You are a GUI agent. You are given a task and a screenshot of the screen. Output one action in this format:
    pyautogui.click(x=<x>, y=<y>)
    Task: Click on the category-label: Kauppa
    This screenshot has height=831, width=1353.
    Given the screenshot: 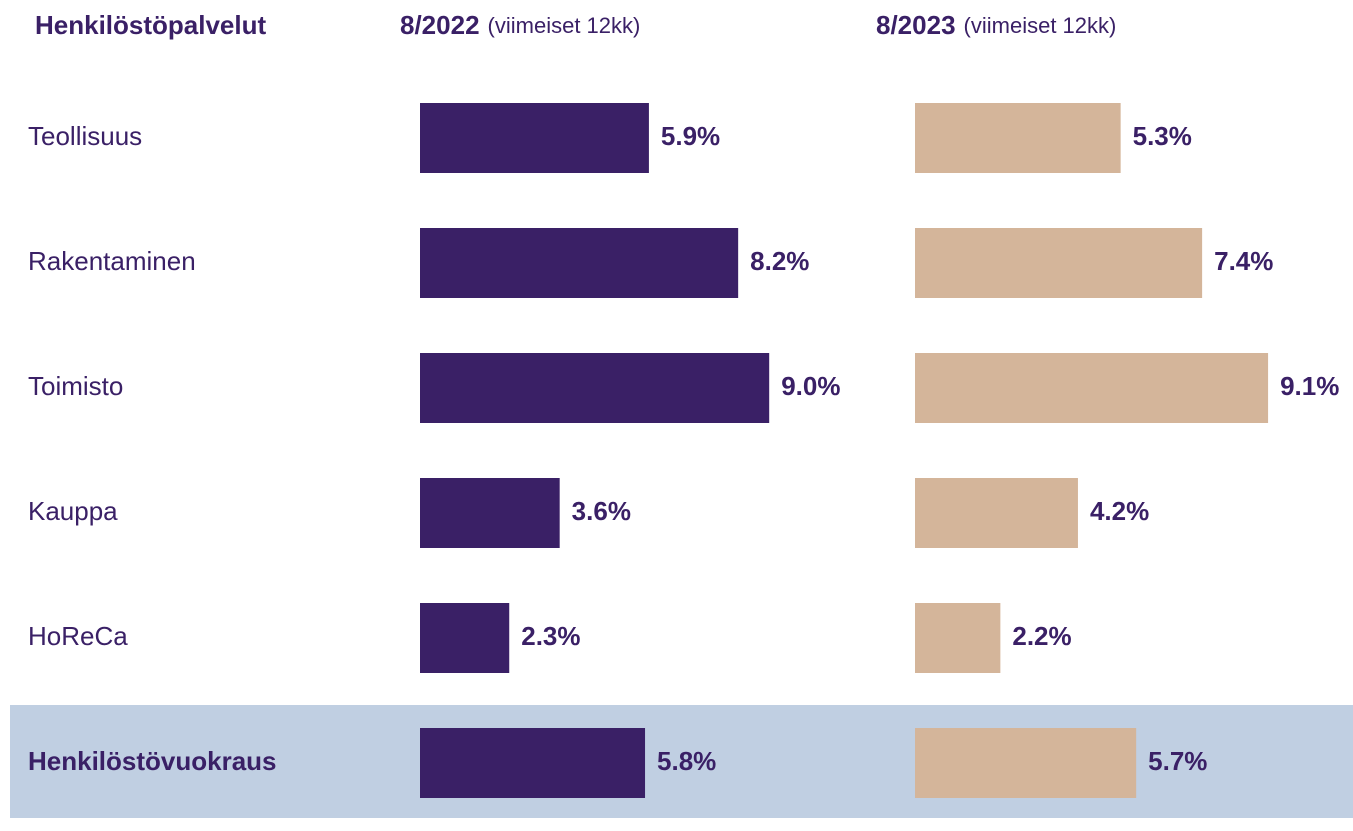 What is the action you would take?
    pyautogui.click(x=73, y=511)
    